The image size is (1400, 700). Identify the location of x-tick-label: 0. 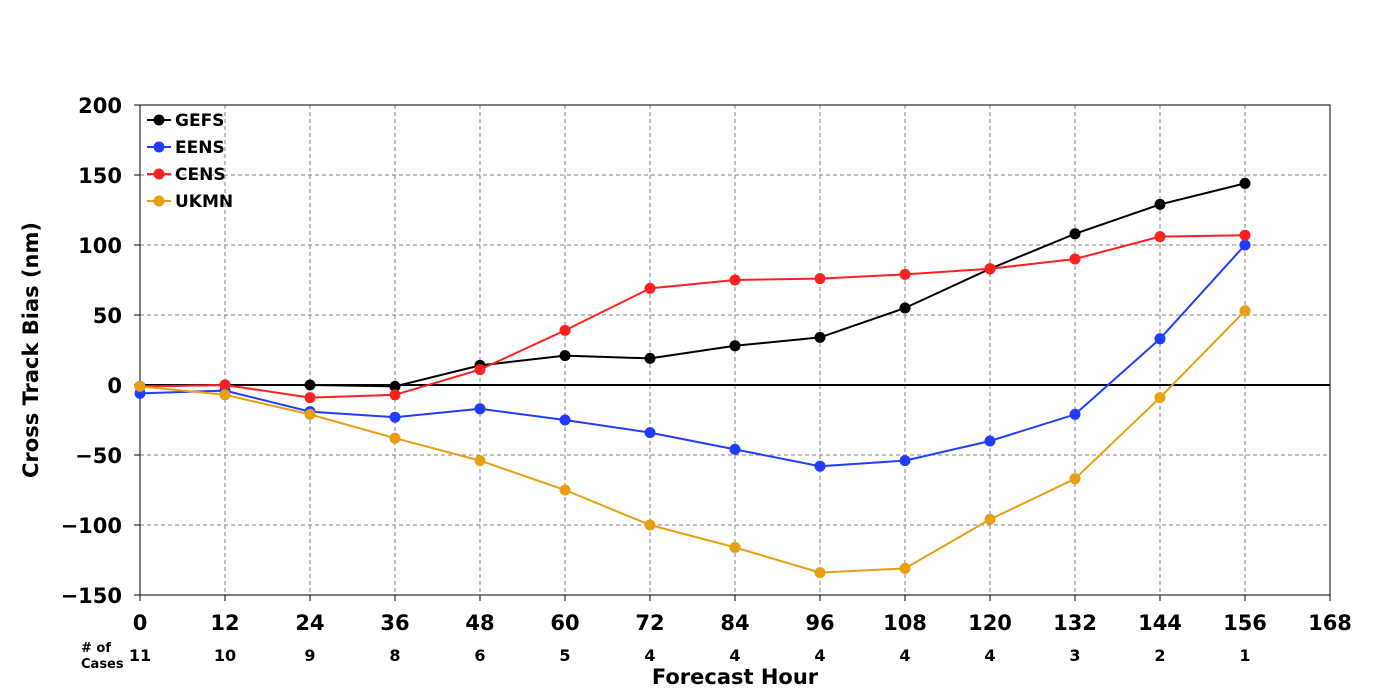
(140, 623).